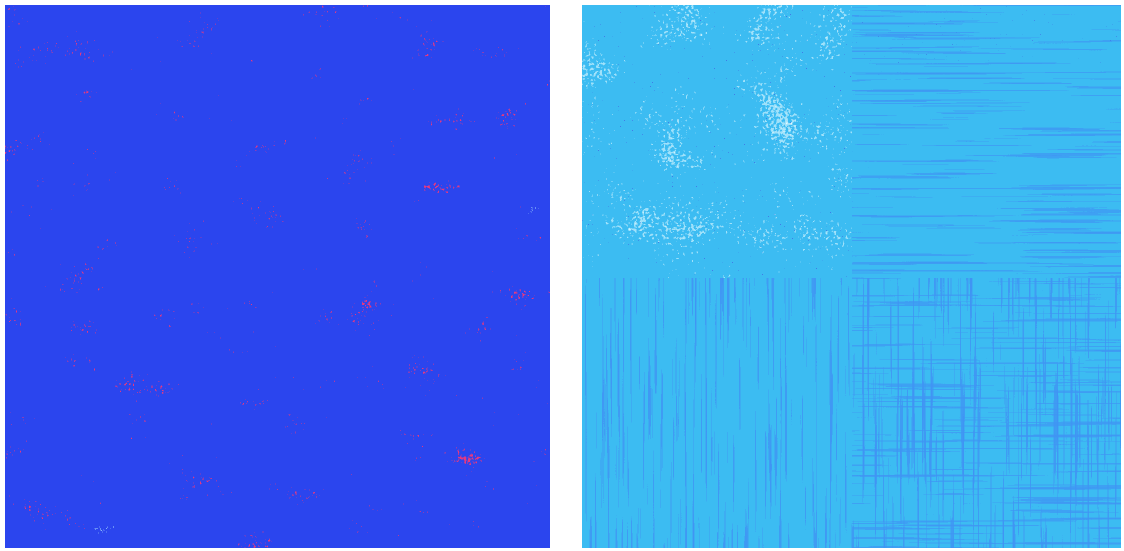 Image resolution: width=1124 pixels, height=551 pixels. Describe the element at coordinates (851, 35) in the screenshot. I see `texture-dark-top` at that location.